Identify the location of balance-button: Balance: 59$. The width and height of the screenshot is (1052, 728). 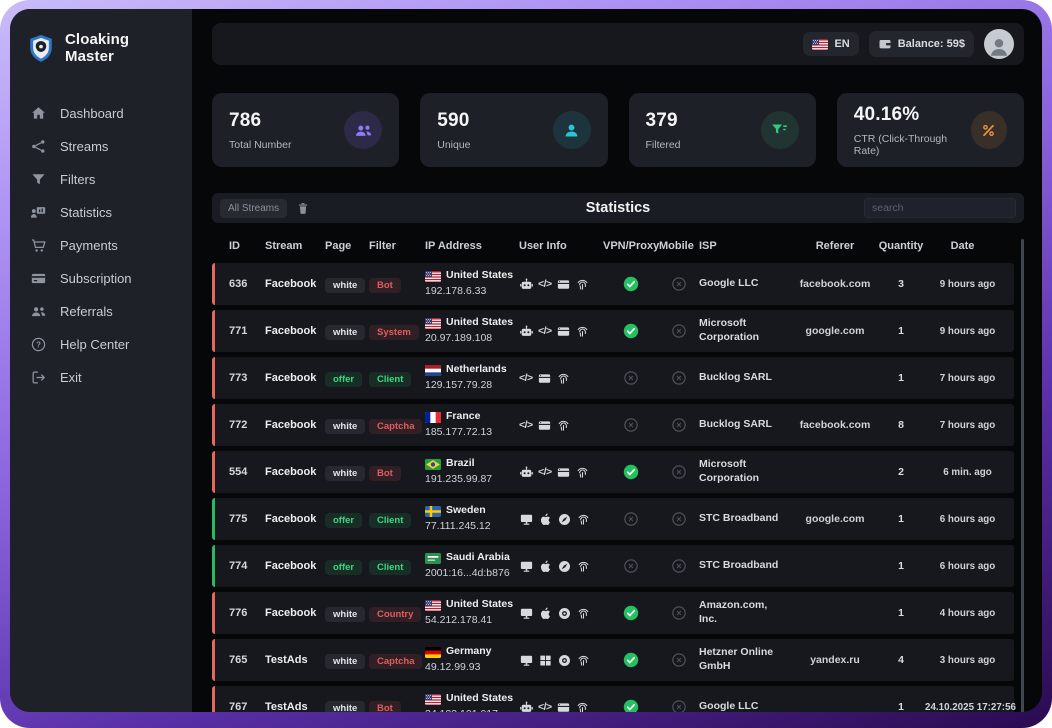
(921, 44).